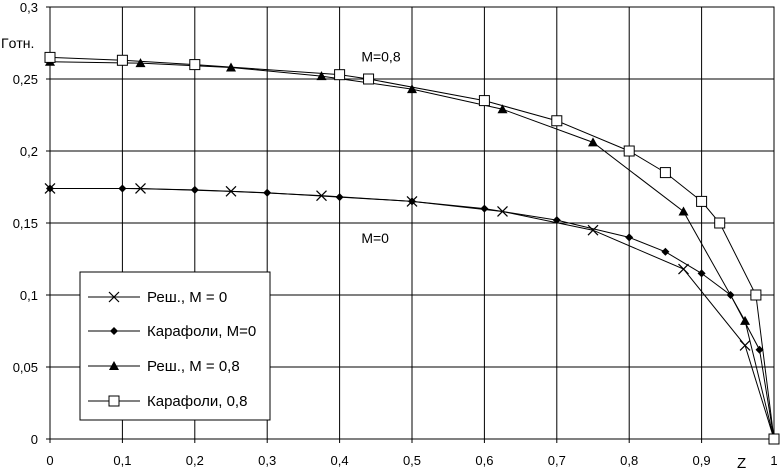  Describe the element at coordinates (187, 297) in the screenshot. I see `legend-label: Реш., М = 0` at that location.